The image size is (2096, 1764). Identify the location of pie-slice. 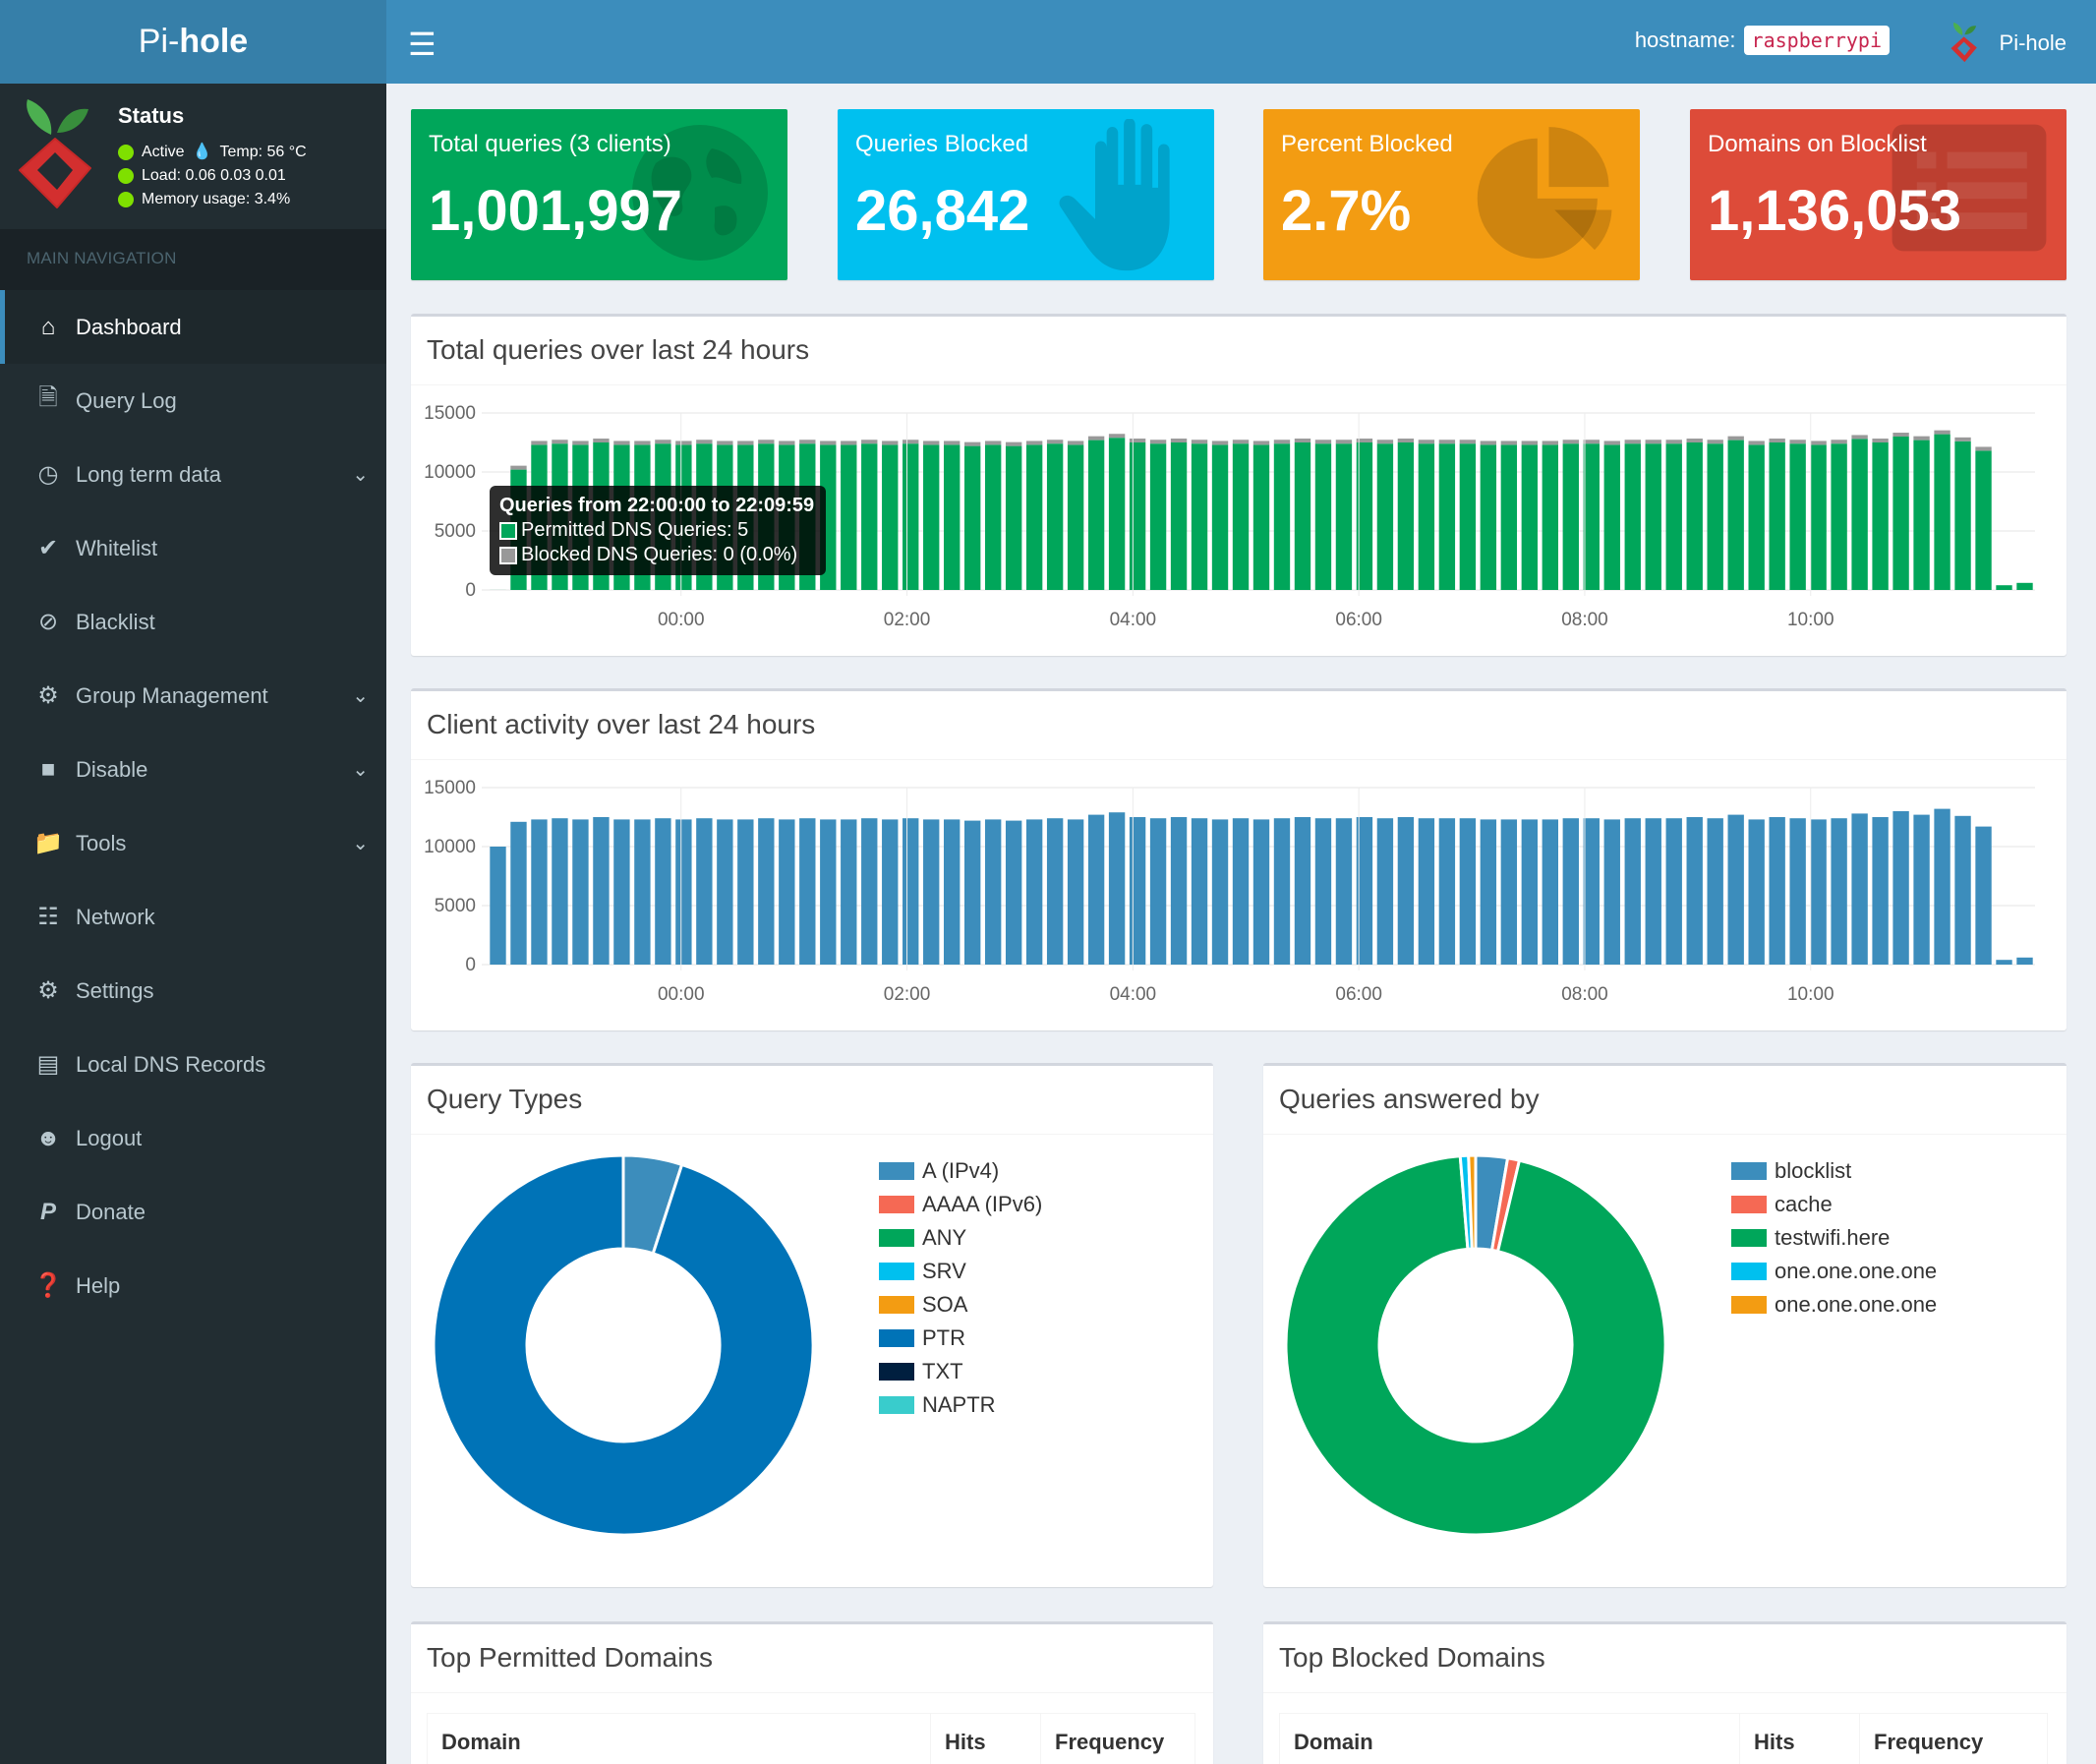
(1472, 1202).